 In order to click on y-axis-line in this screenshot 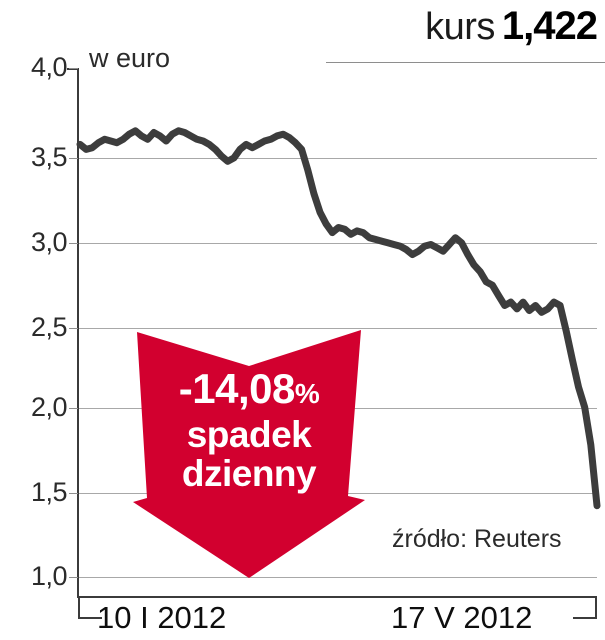, I will do `click(78, 333)`.